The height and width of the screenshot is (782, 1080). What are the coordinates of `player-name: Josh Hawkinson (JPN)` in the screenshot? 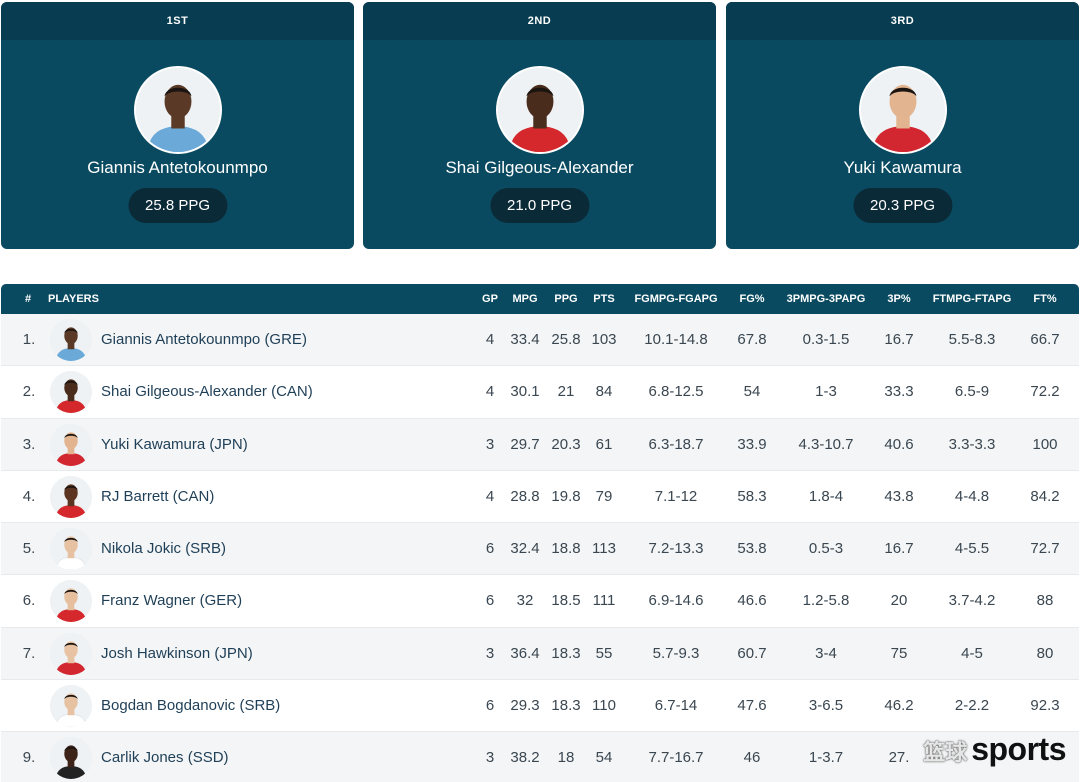 It's located at (177, 653).